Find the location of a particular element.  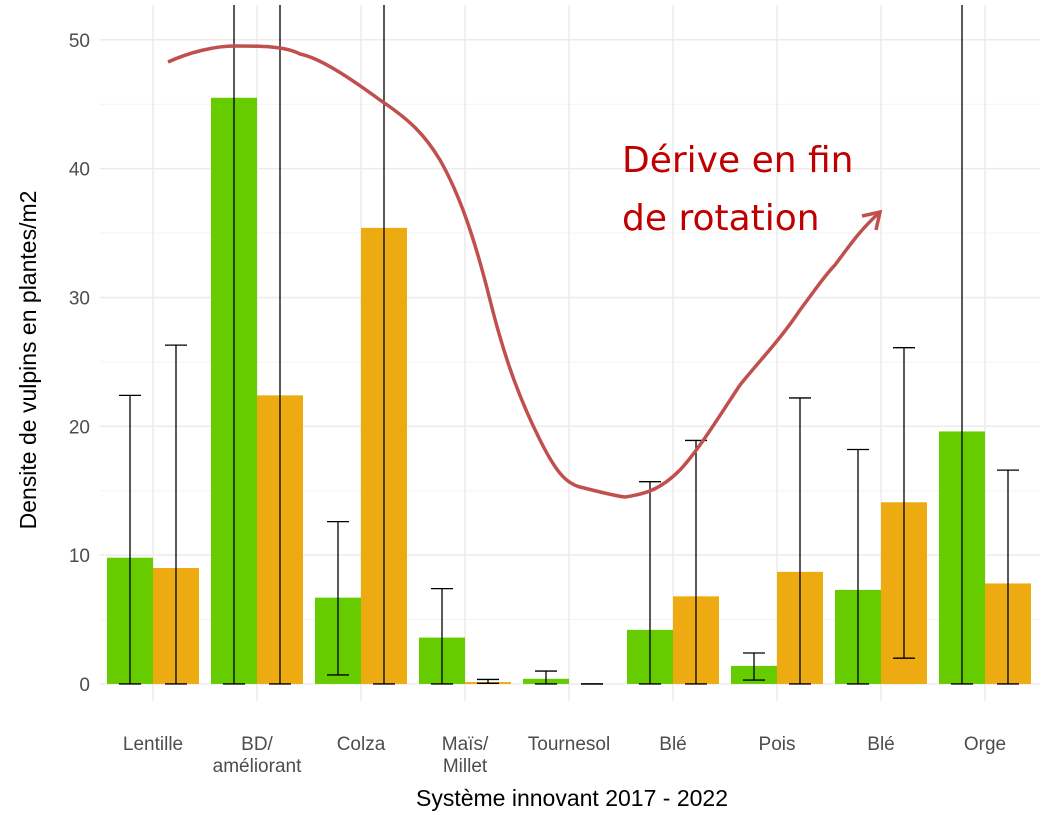

drift-arrowhead is located at coordinates (872, 220).